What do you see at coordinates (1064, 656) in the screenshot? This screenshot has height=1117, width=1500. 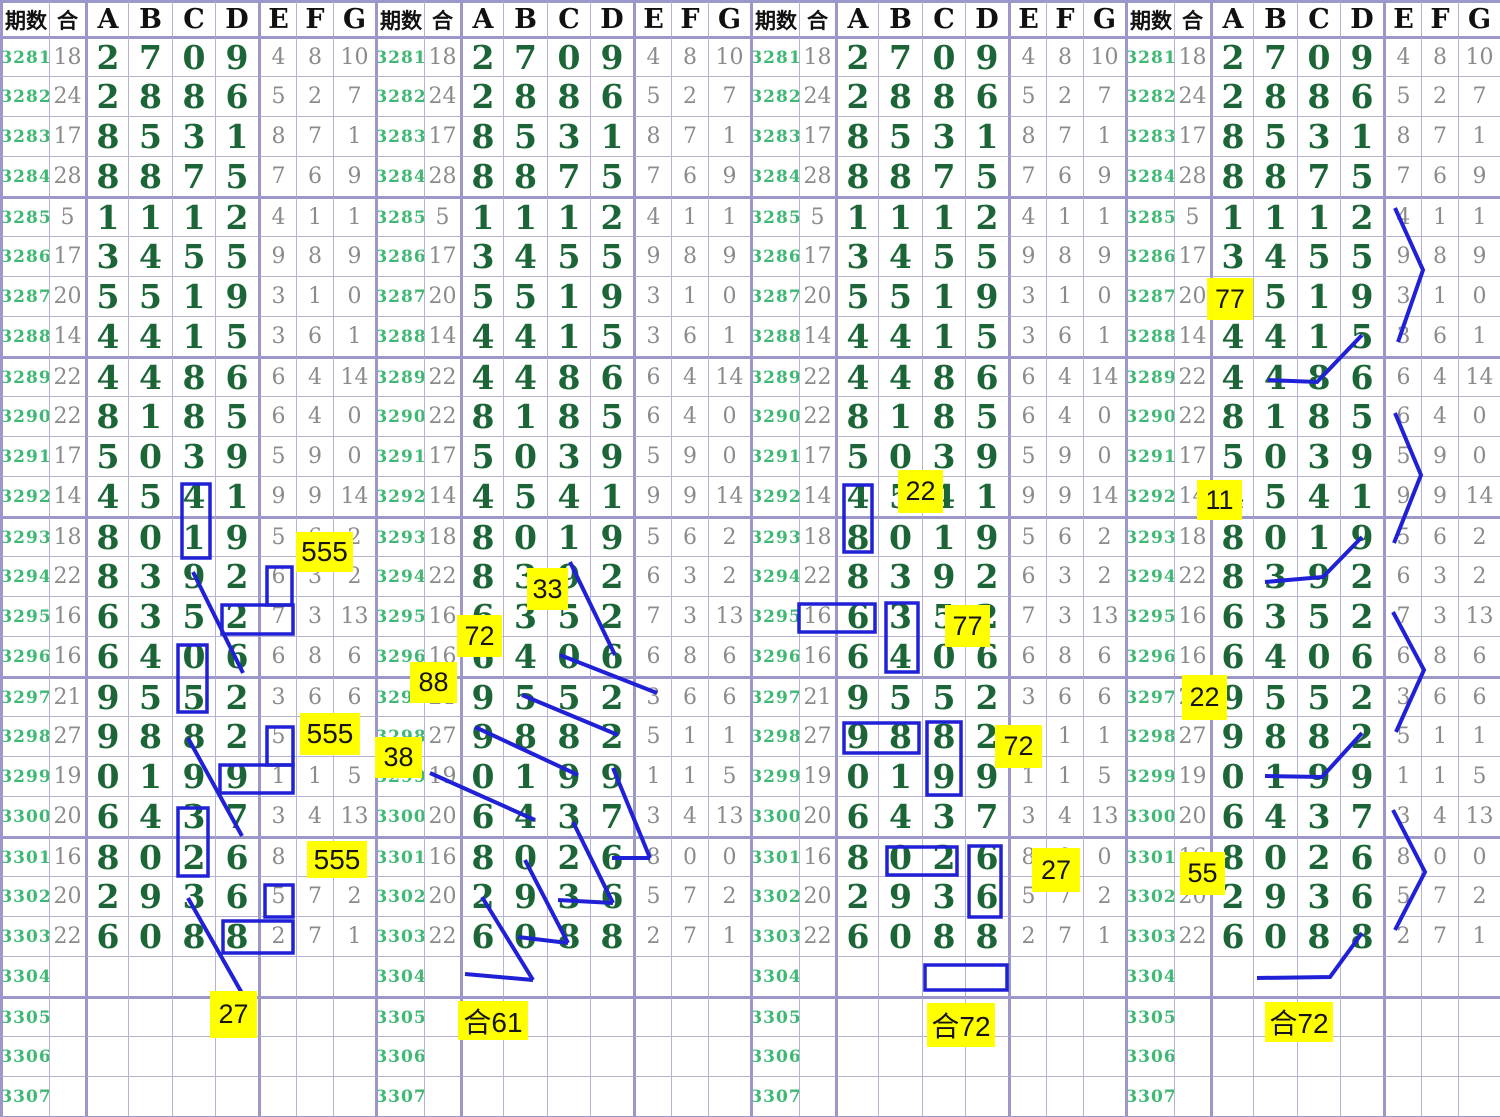 I see `cell-F: 8` at bounding box center [1064, 656].